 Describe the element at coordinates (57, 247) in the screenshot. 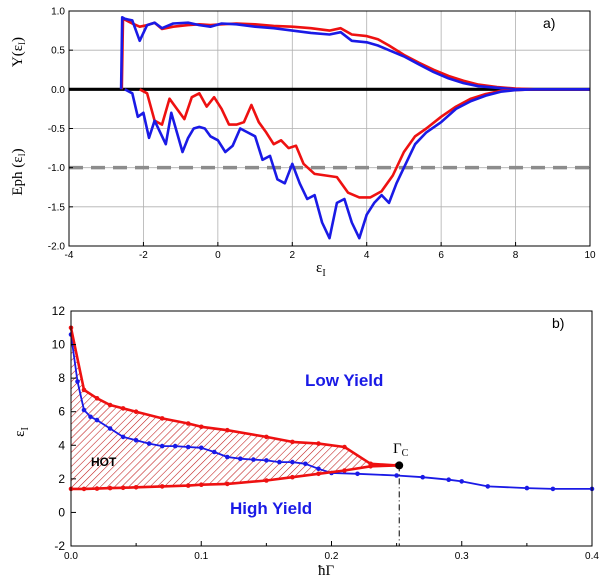

I see `y-tick-label: -2.0` at that location.